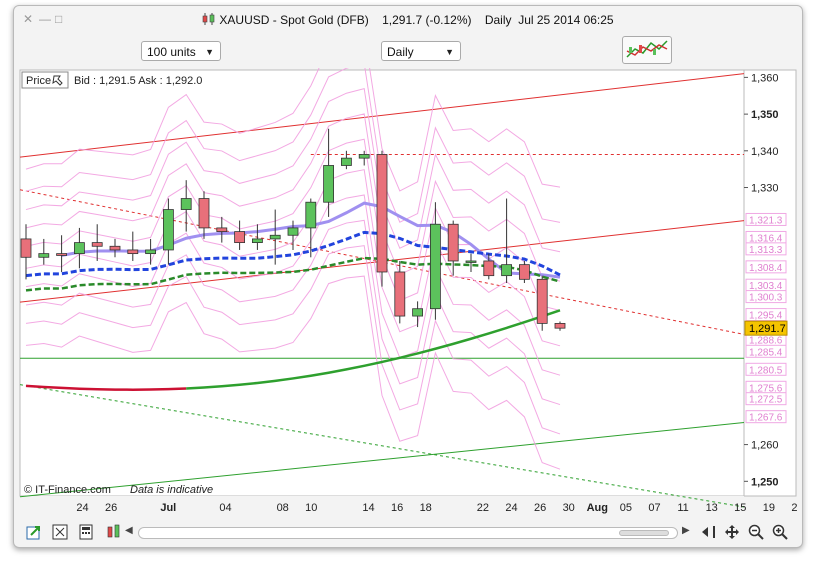 The width and height of the screenshot is (815, 566). What do you see at coordinates (765, 152) in the screenshot?
I see `y-tick-label: 1,340` at bounding box center [765, 152].